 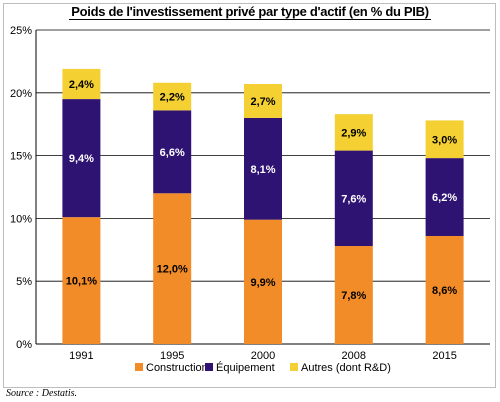 I want to click on bar-autres-dont-r-d-1995, so click(x=172, y=96).